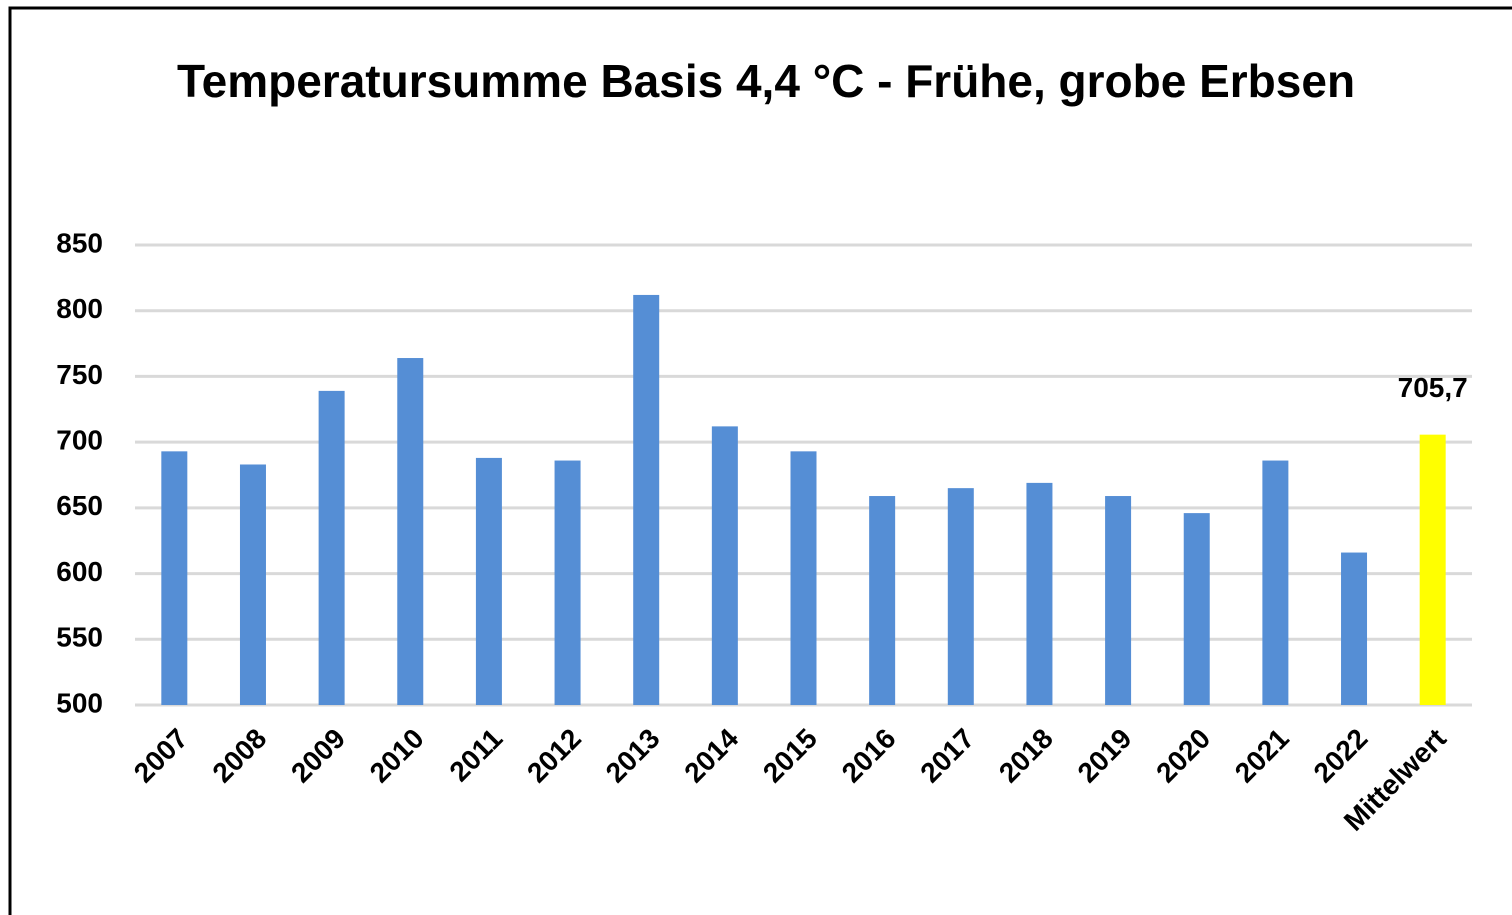 This screenshot has height=915, width=1512. Describe the element at coordinates (79, 308) in the screenshot. I see `y-tick-label: 800` at that location.